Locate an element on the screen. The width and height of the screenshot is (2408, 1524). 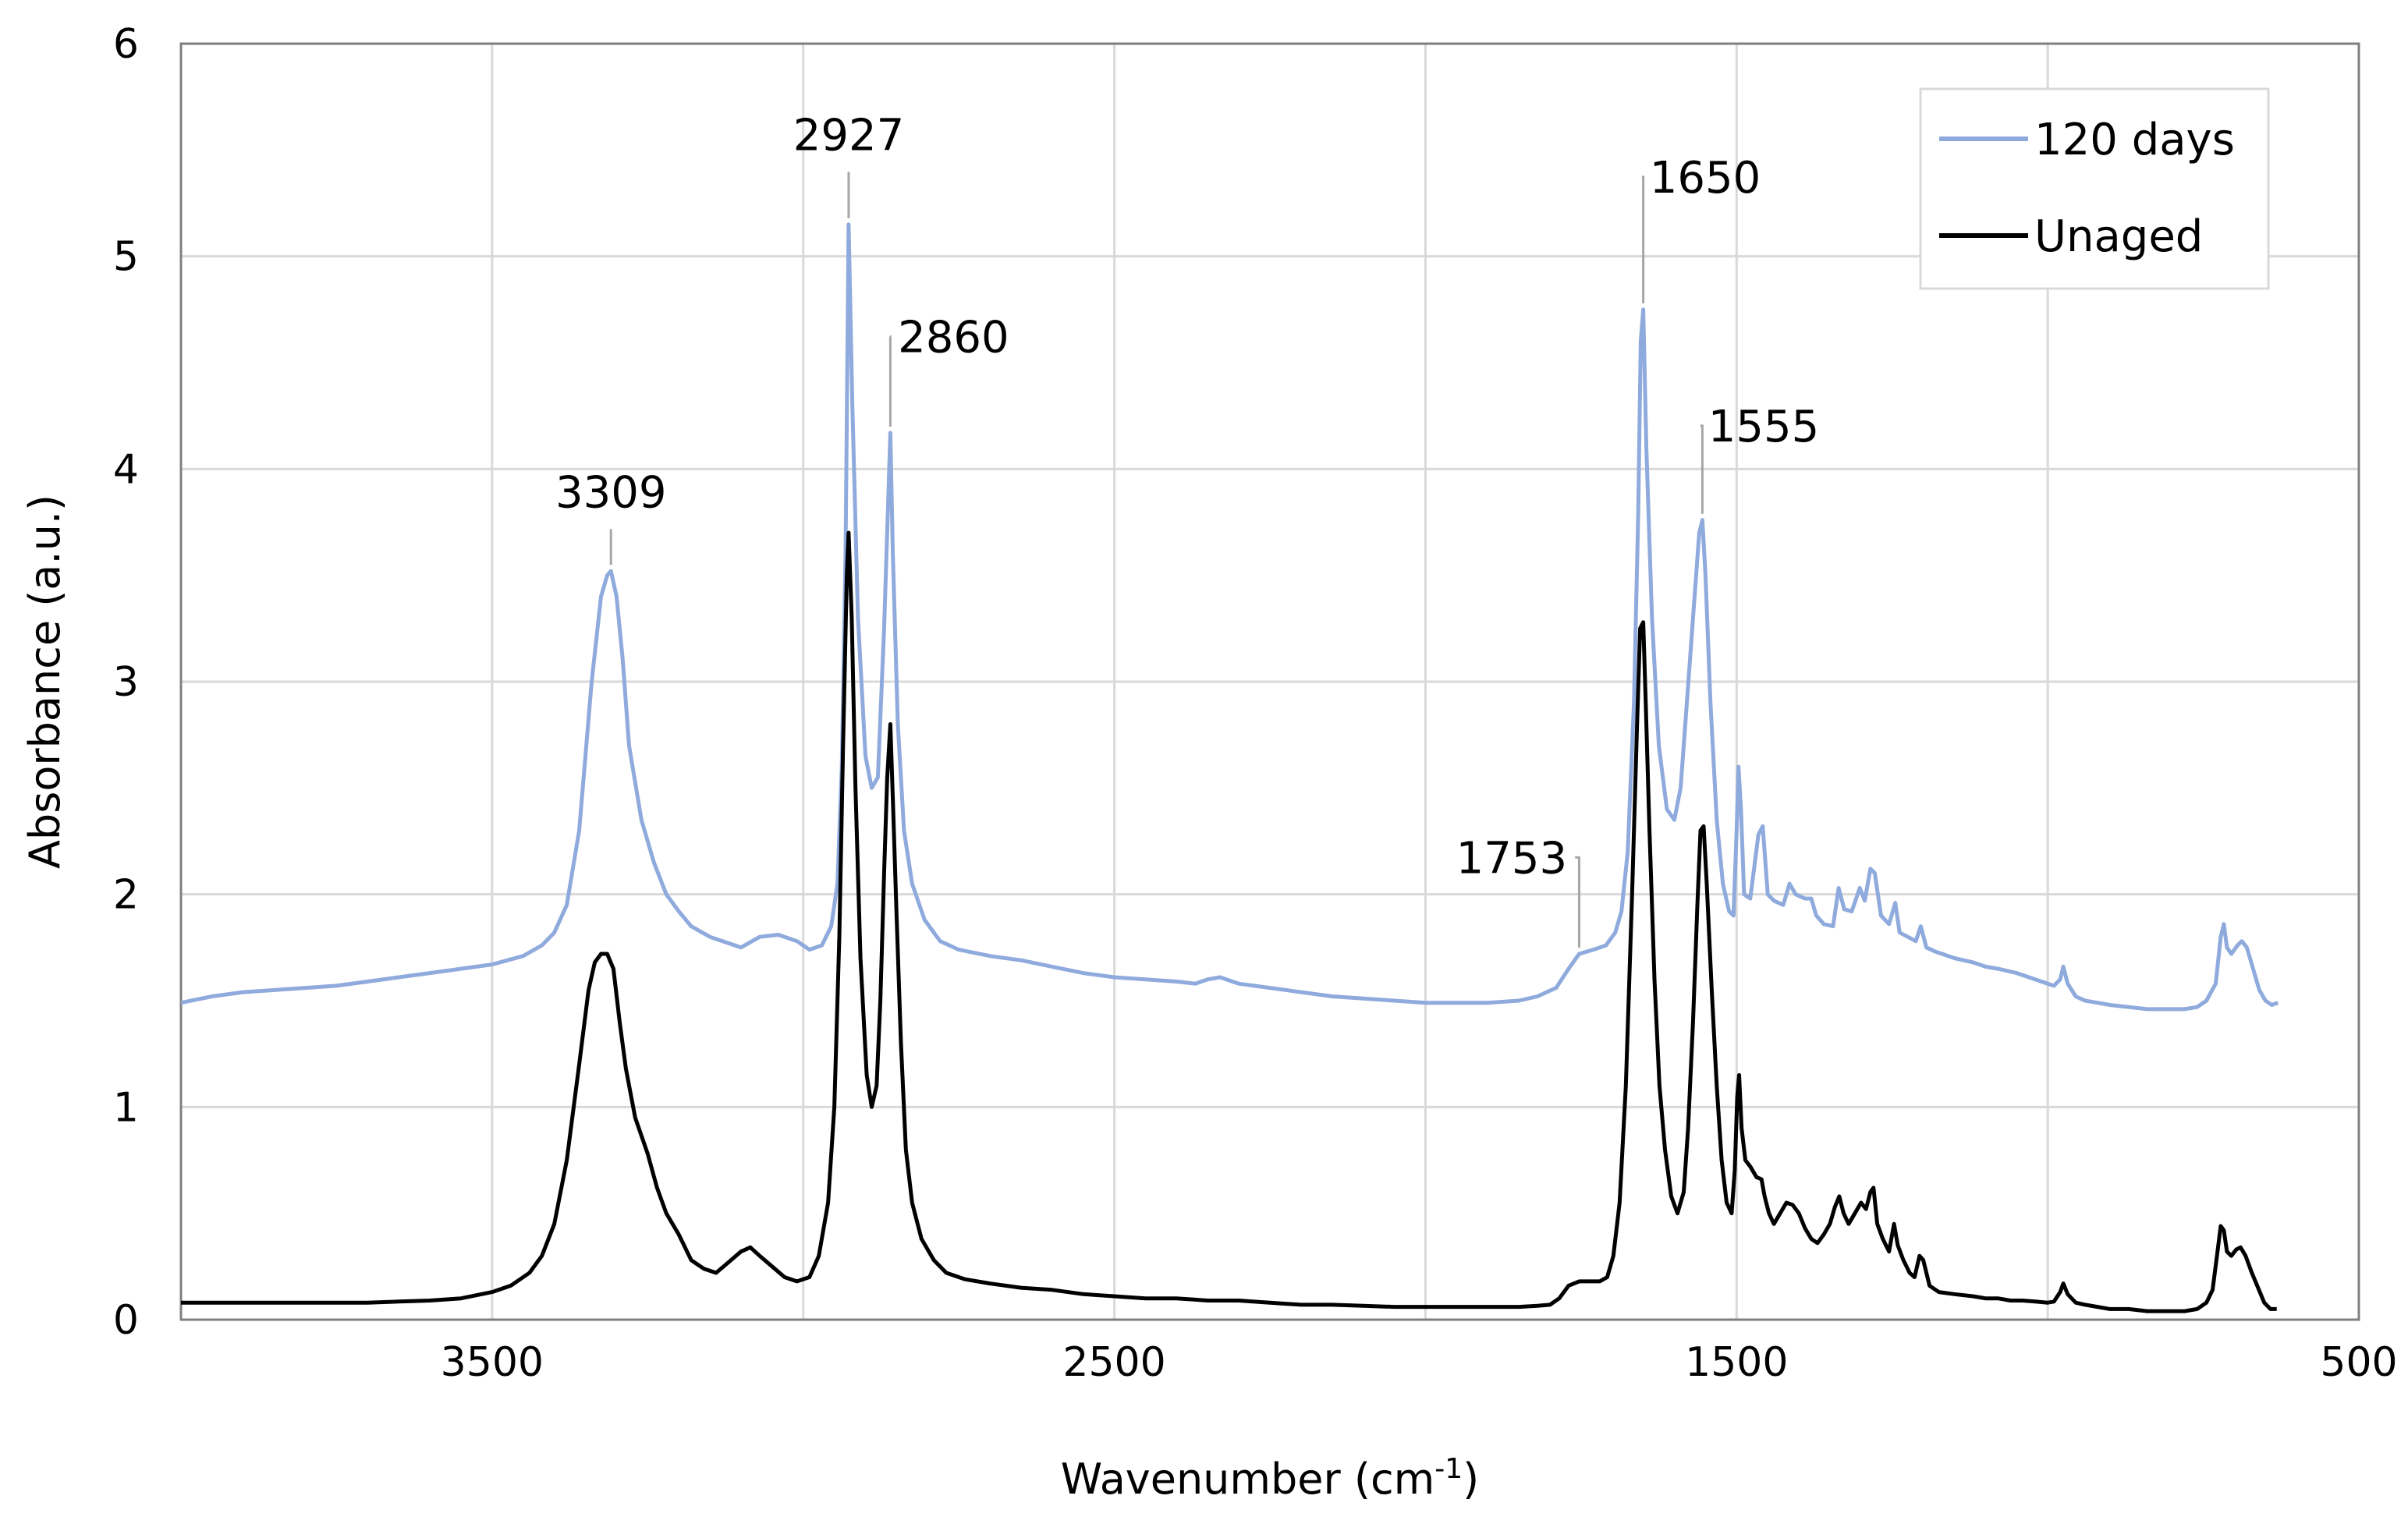
x-axis-title-main: Wavenumber (cm is located at coordinates (1248, 1479).